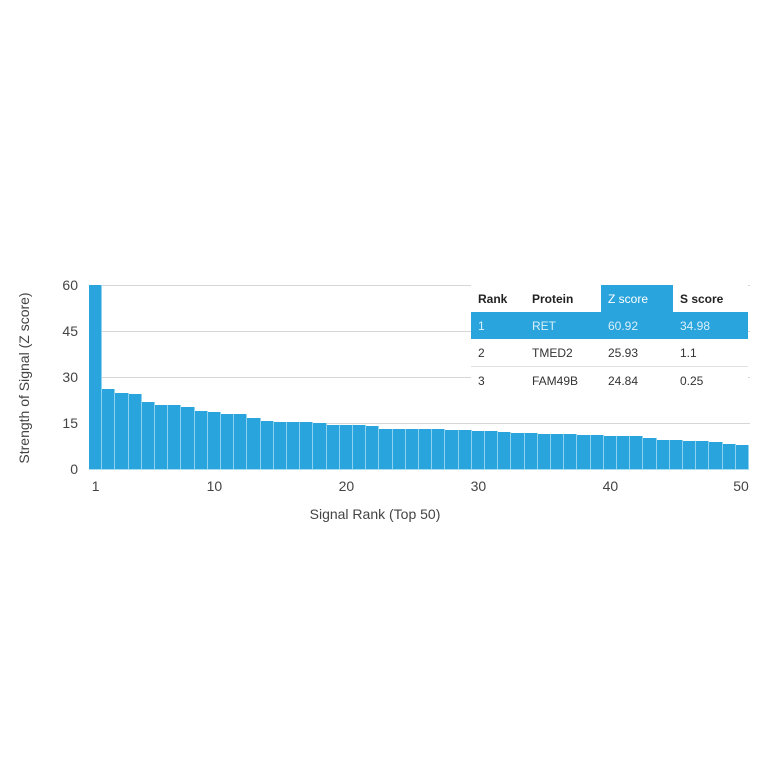 Image resolution: width=764 pixels, height=764 pixels. What do you see at coordinates (346, 486) in the screenshot?
I see `x-tick-label: 20` at bounding box center [346, 486].